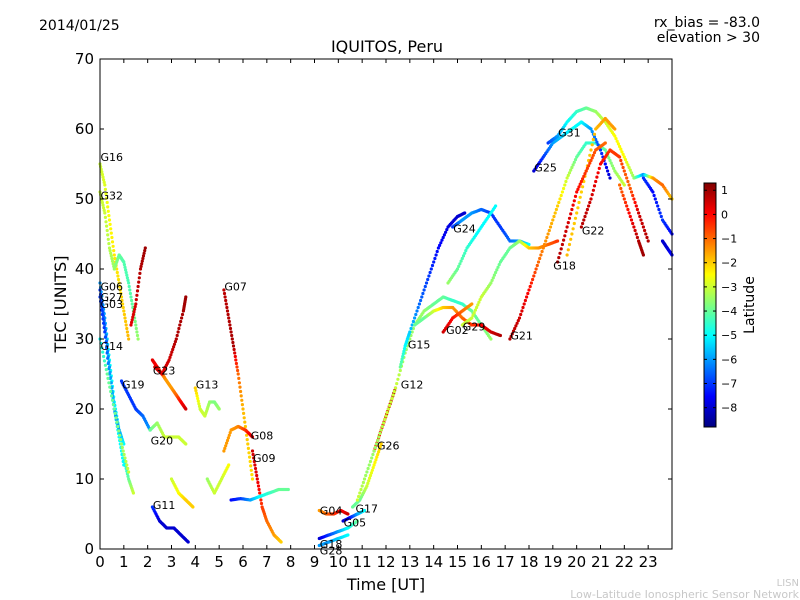 The width and height of the screenshot is (800, 600). I want to click on satellite-label: G19, so click(133, 385).